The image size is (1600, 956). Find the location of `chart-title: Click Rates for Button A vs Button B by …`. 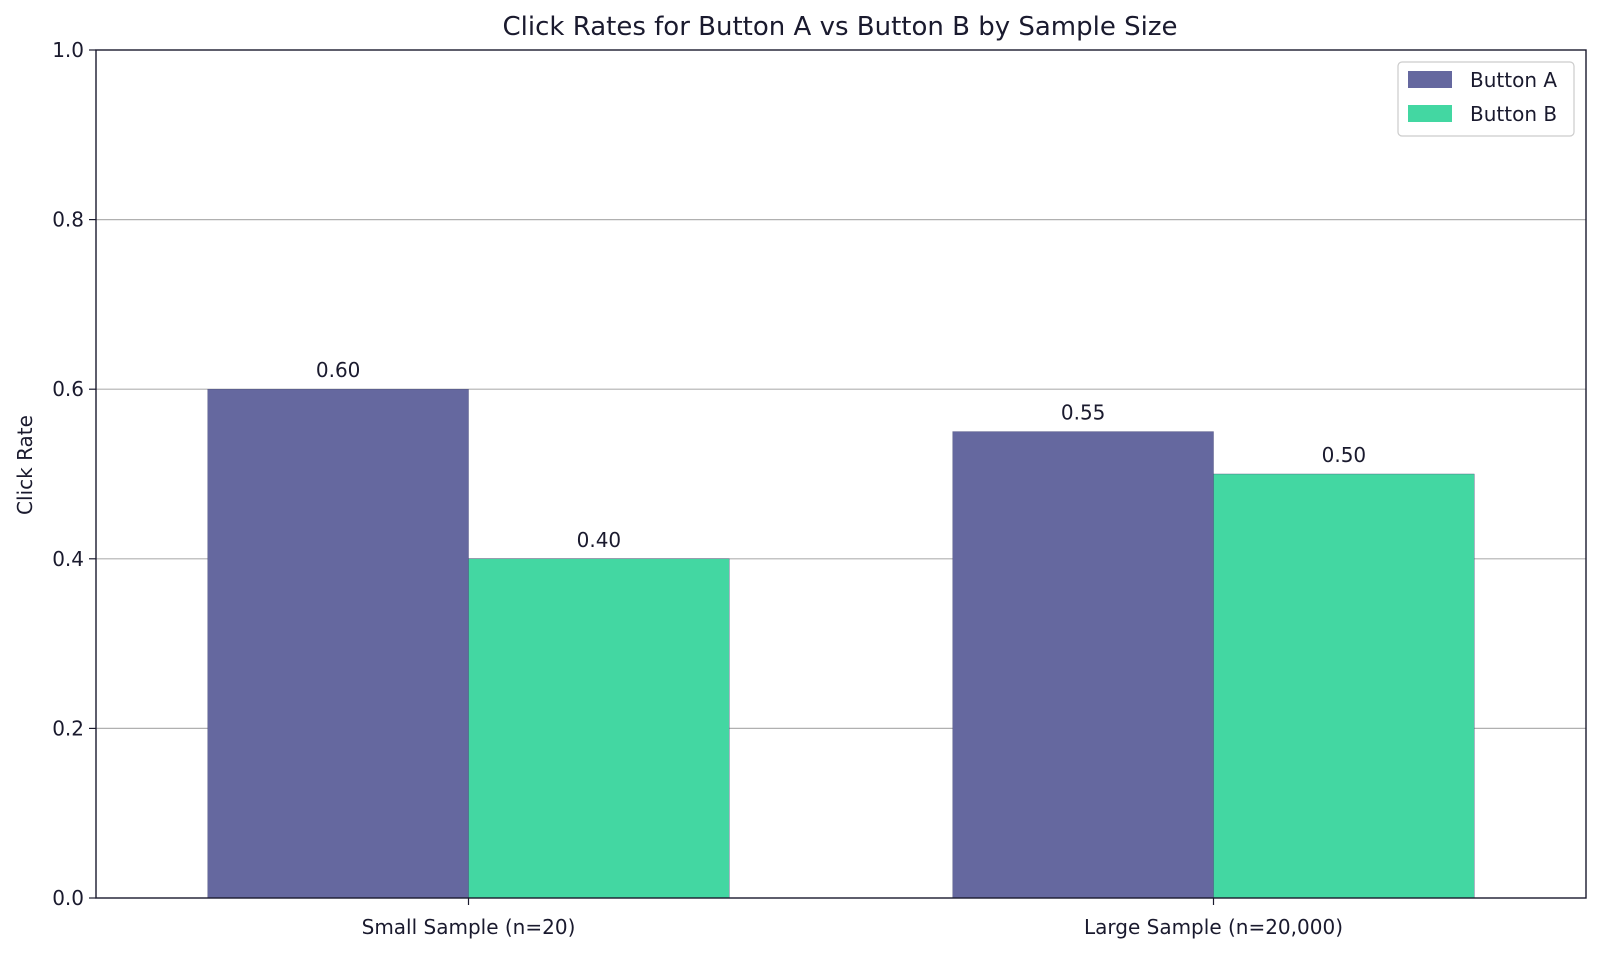

chart-title: Click Rates for Button A vs Button B by … is located at coordinates (840, 27).